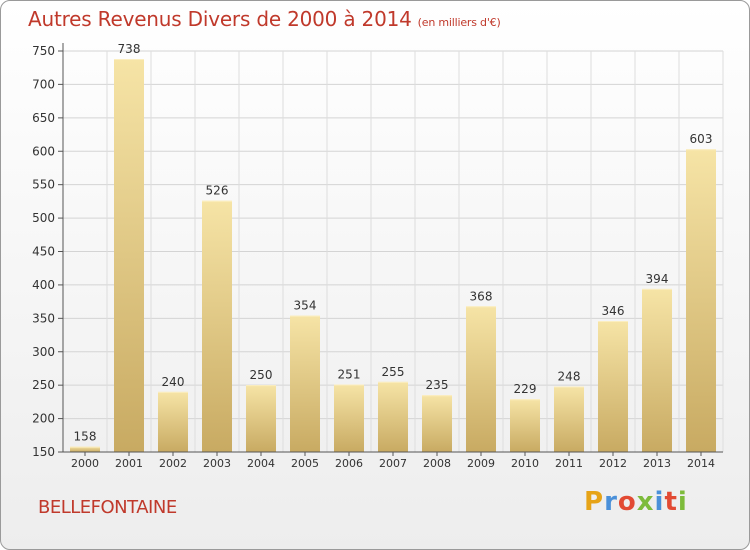 This screenshot has height=550, width=750. What do you see at coordinates (43, 84) in the screenshot?
I see `y-tick-label: 700` at bounding box center [43, 84].